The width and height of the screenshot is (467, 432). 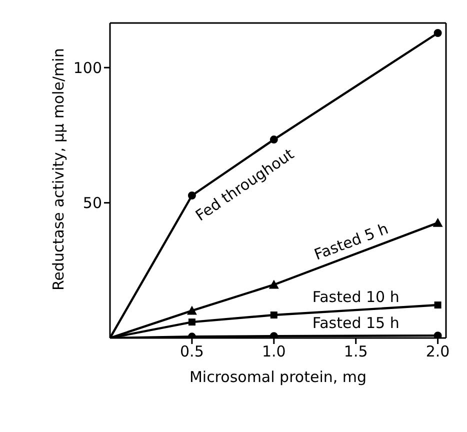 What do you see at coordinates (92, 203) in the screenshot?
I see `y-tick-label: 50` at bounding box center [92, 203].